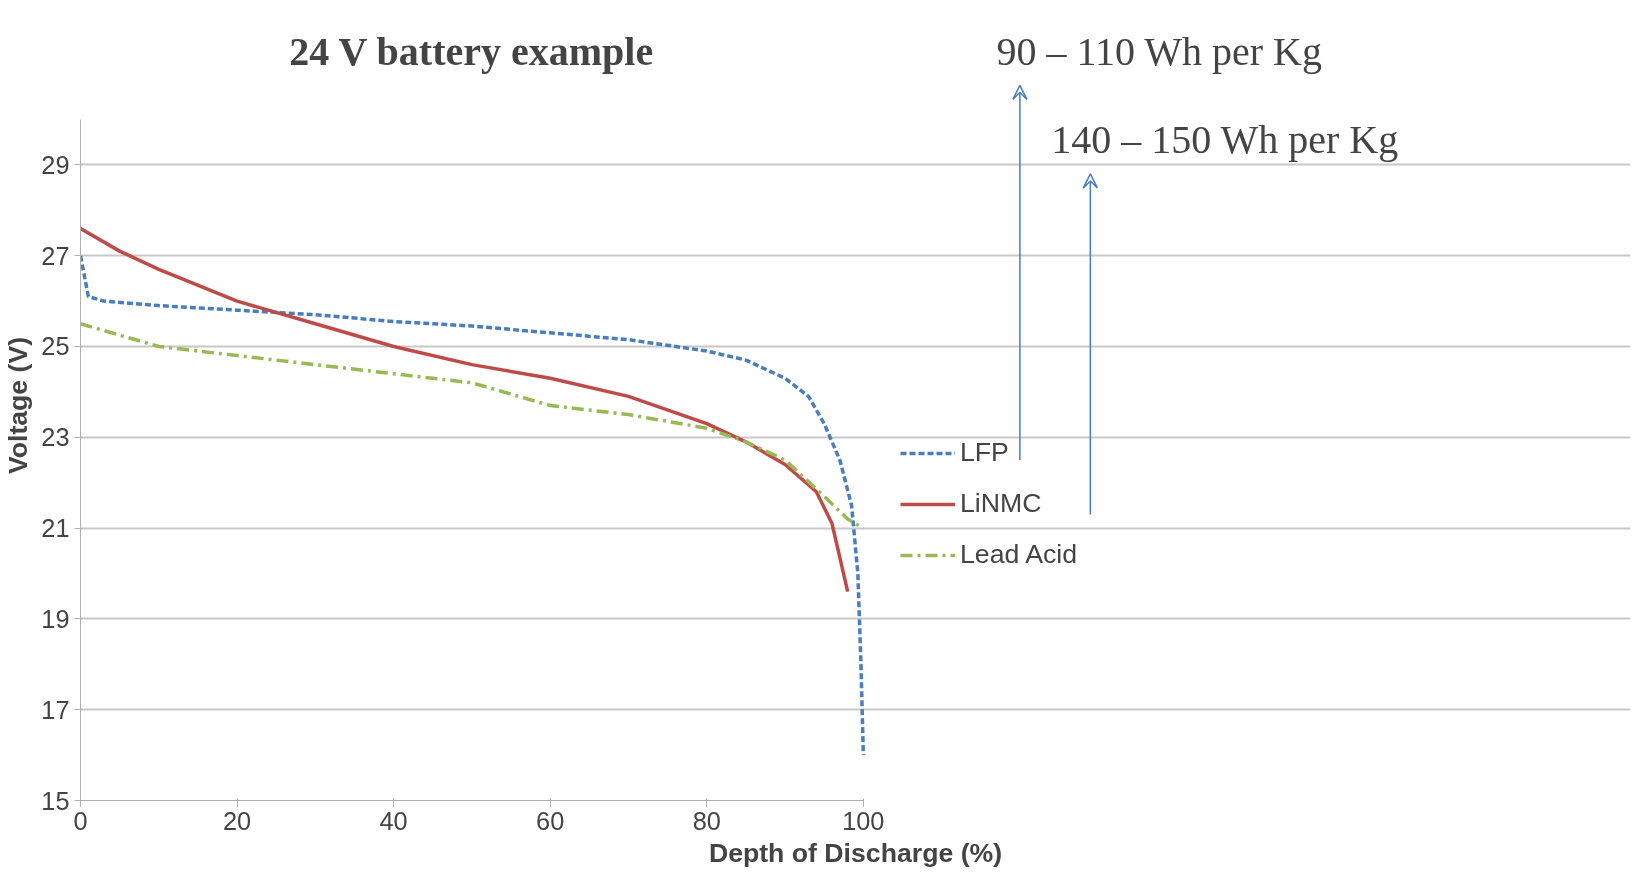 This screenshot has width=1651, height=889. I want to click on x-tick-label: 0, so click(80, 820).